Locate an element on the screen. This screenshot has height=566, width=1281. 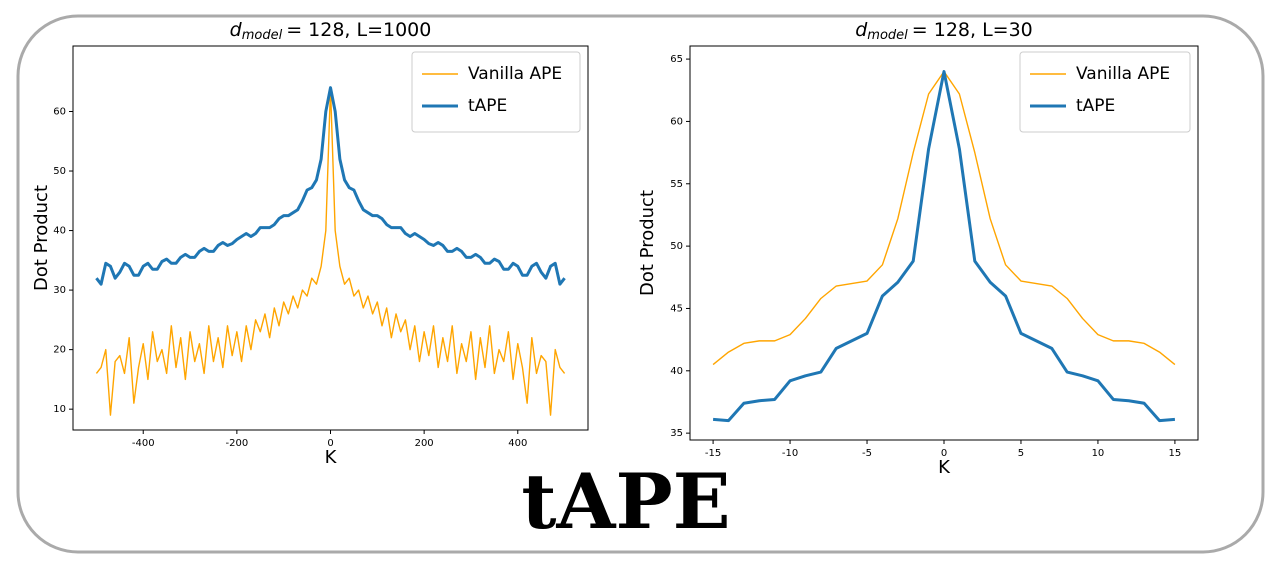
y-tick-label: 20 is located at coordinates (59, 350).